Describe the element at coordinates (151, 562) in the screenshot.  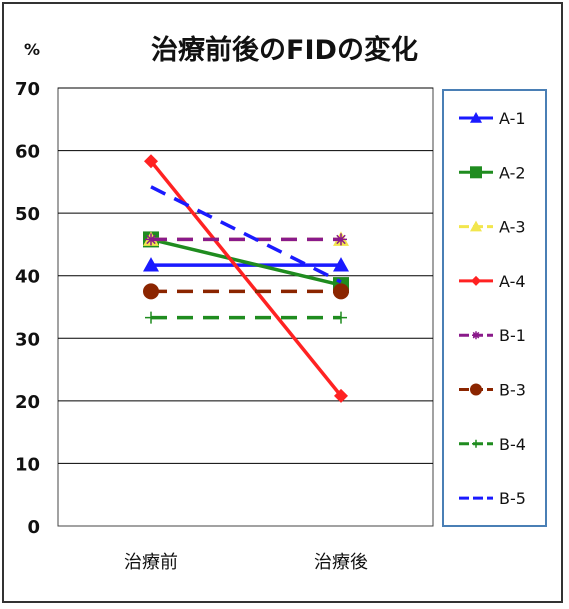
I see `x-tick-label: 治療前` at that location.